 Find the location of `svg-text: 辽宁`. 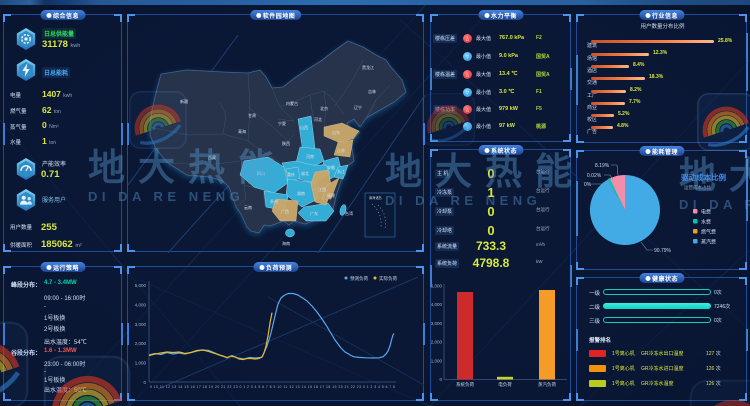

svg-text: 辽宁 is located at coordinates (358, 107).